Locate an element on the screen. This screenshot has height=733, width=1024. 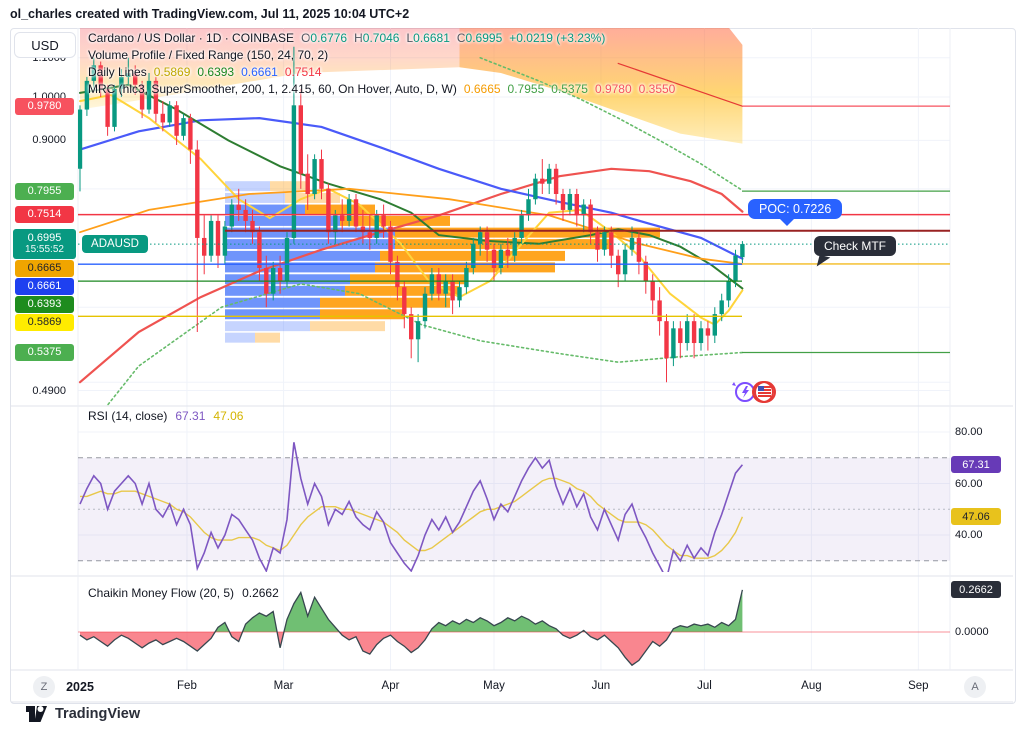
ma-100-blue is located at coordinates (411, 188).